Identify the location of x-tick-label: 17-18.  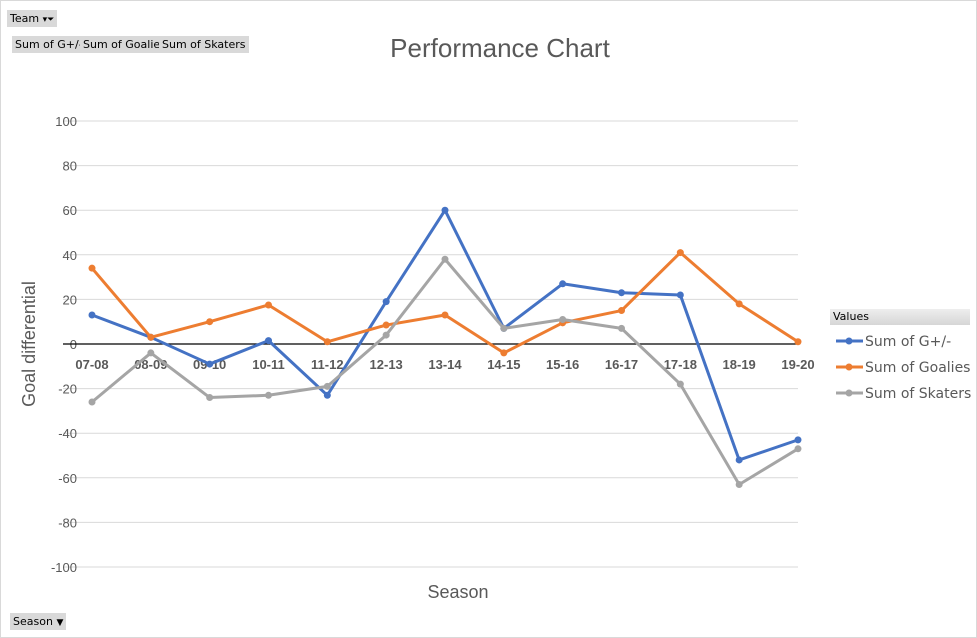
(680, 364).